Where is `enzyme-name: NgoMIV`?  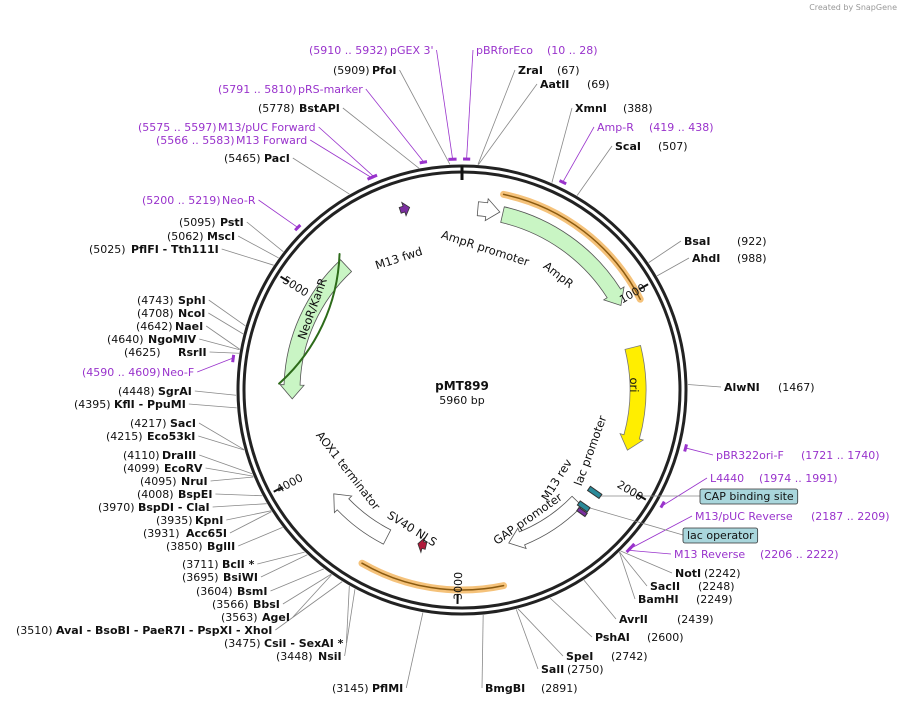 enzyme-name: NgoMIV is located at coordinates (172, 339).